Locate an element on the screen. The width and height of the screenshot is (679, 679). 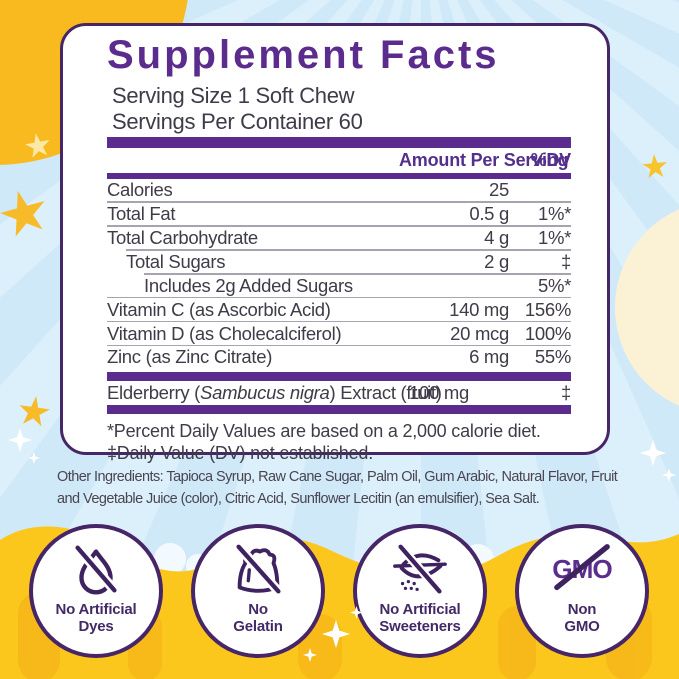
badge-no-artificial-dyes: No Artificial Dyes is located at coordinates (96, 591).